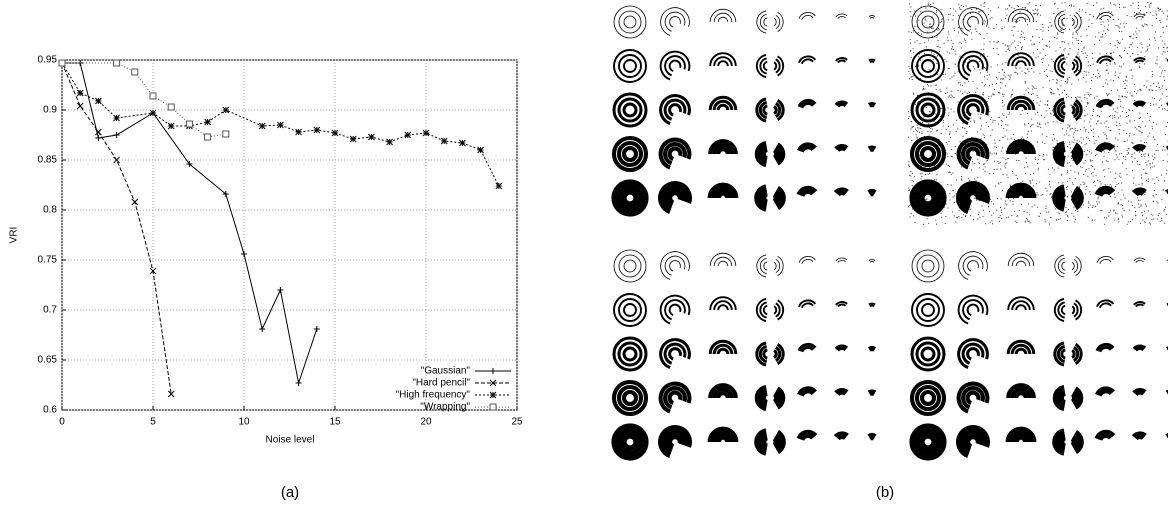  Describe the element at coordinates (50, 110) in the screenshot. I see `y-tick-label: 0.9` at that location.